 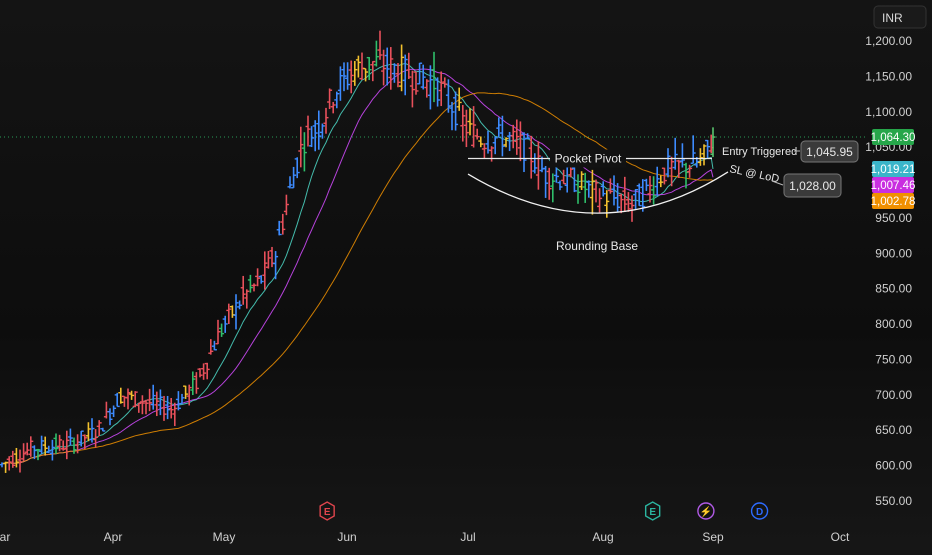 I want to click on x-tick-label: Aug, so click(x=602, y=537).